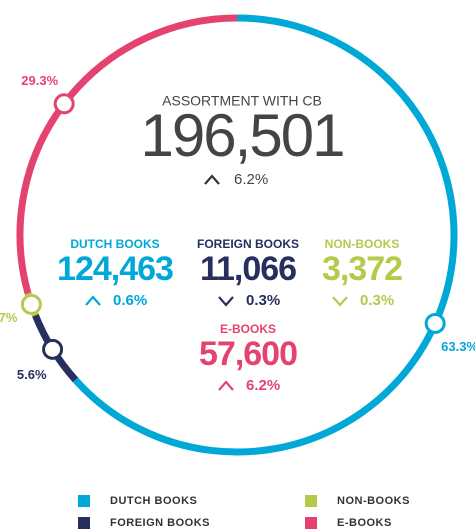 This screenshot has width=475, height=529. Describe the element at coordinates (242, 135) in the screenshot. I see `total-count: 196,501` at that location.